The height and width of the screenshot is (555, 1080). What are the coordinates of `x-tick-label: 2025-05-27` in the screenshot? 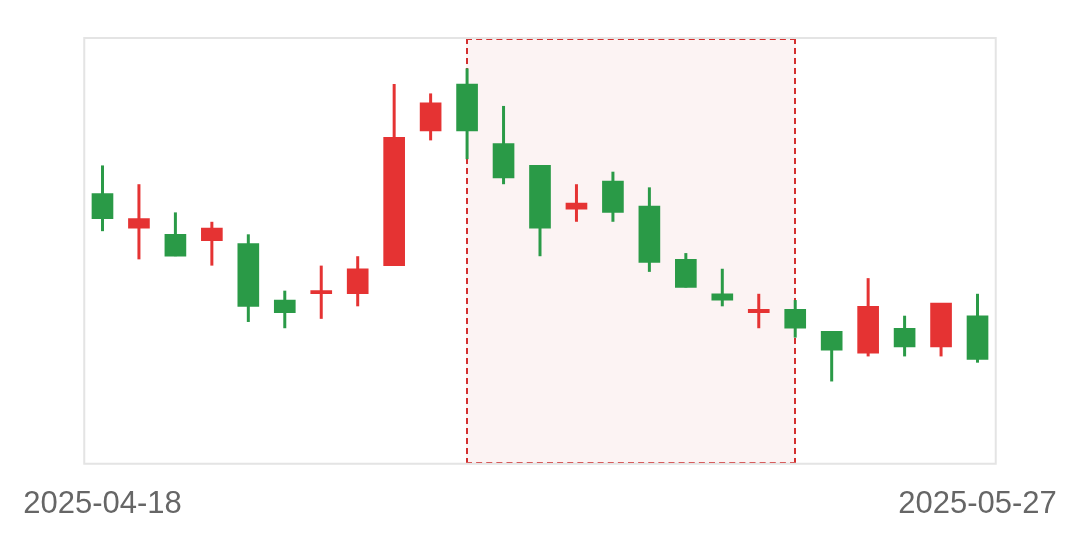 It's located at (977, 502).